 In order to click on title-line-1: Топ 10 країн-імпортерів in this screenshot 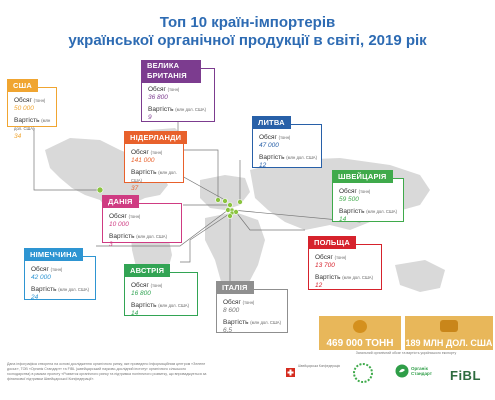, I will do `click(247, 22)`.